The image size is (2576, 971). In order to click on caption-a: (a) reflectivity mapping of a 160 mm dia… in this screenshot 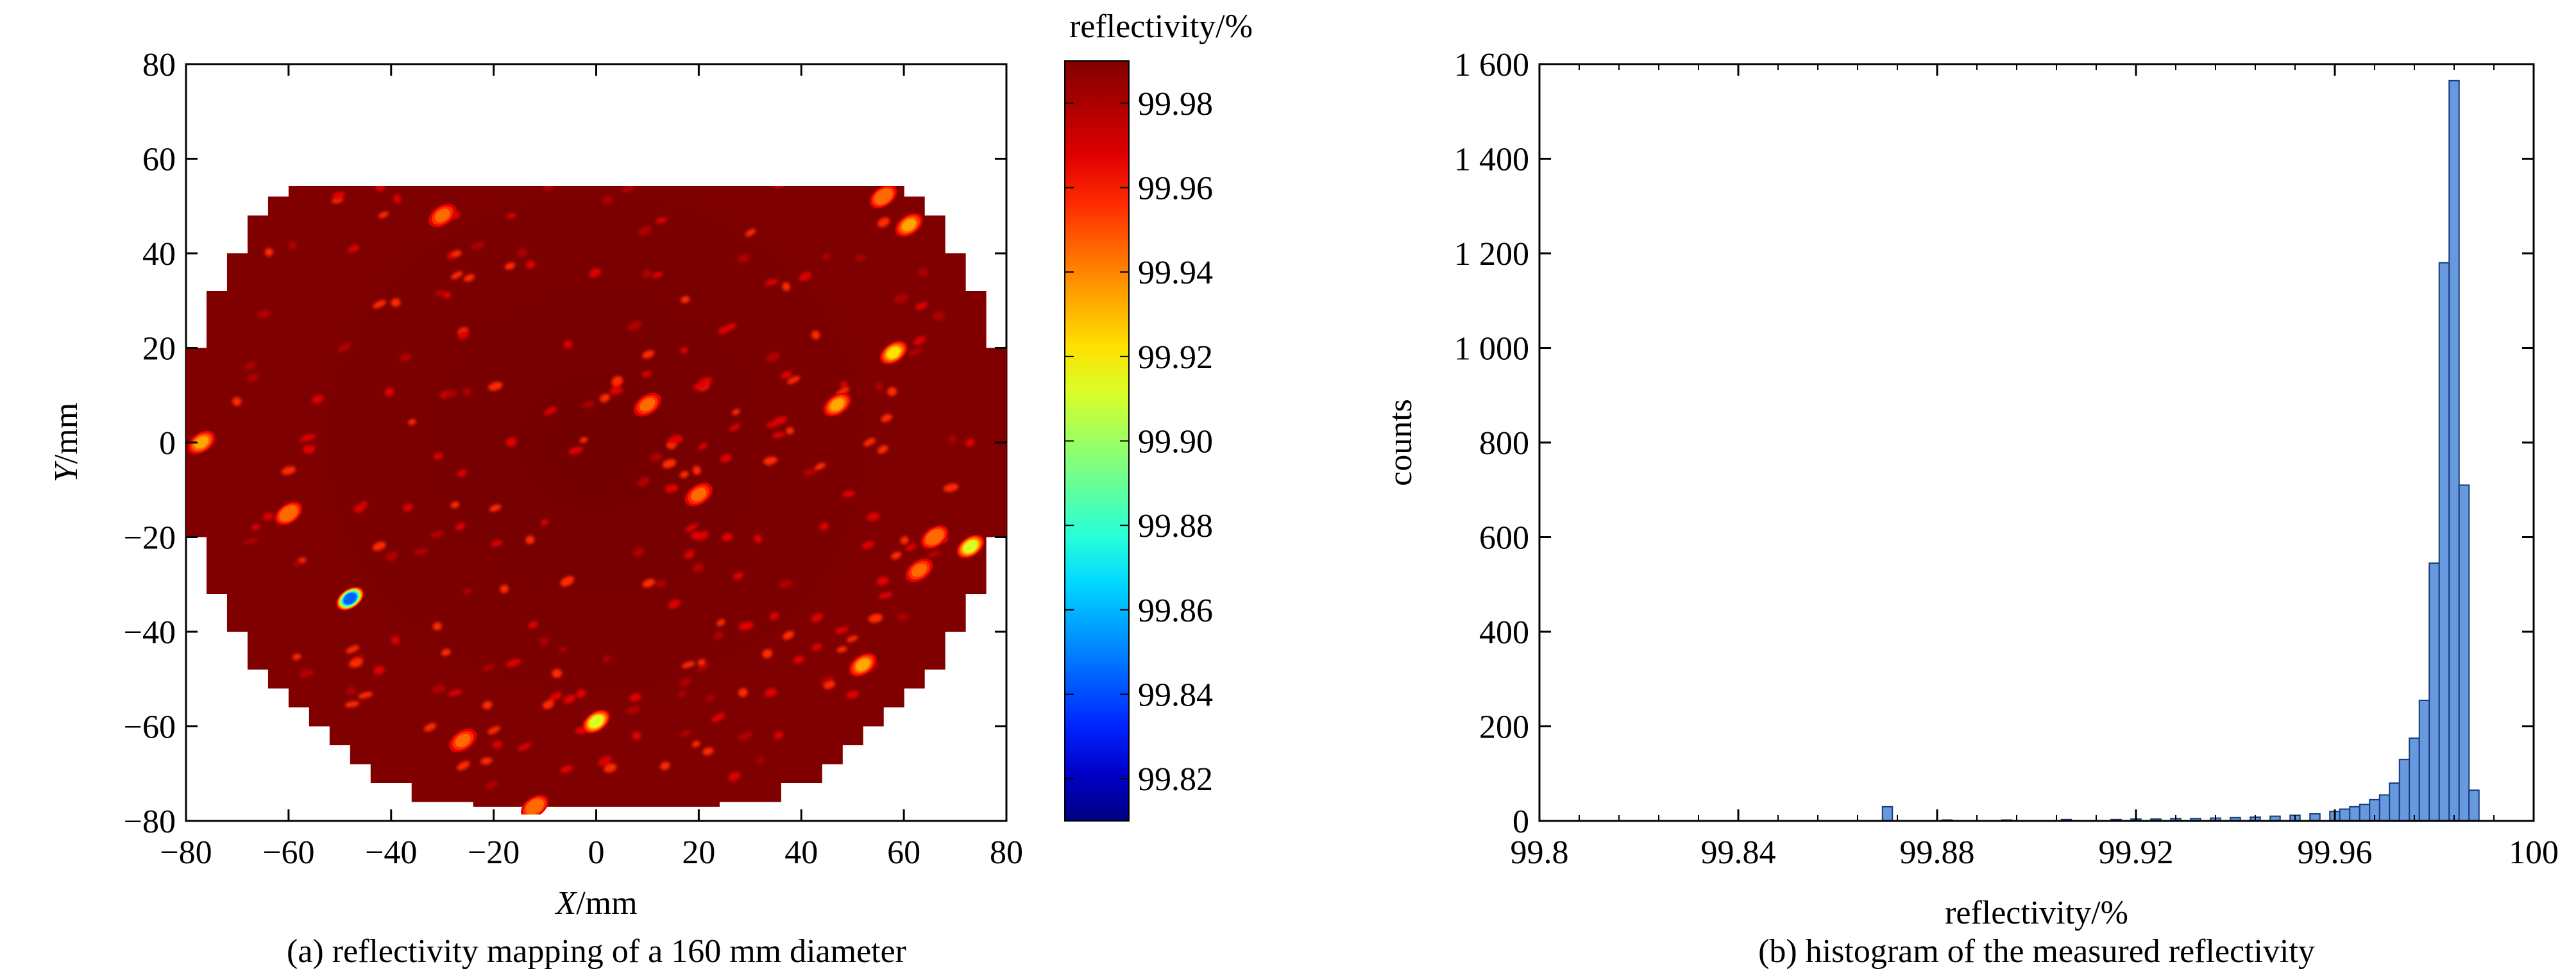, I will do `click(596, 951)`.